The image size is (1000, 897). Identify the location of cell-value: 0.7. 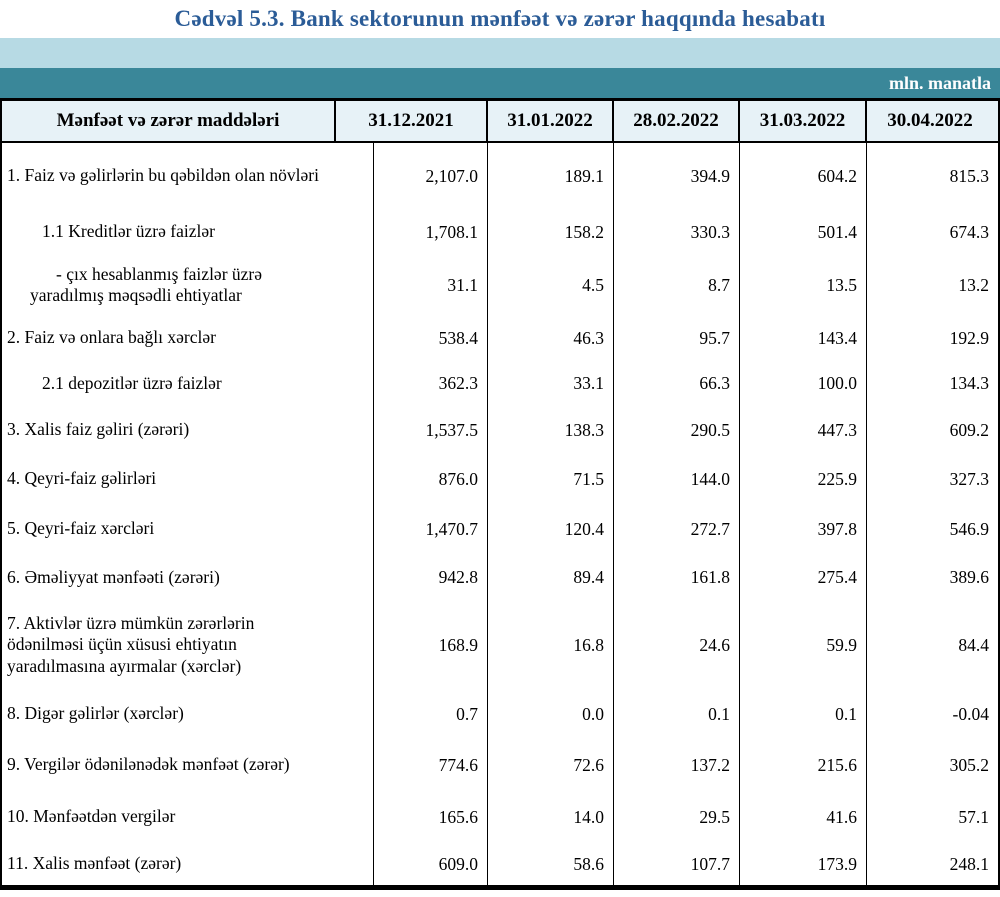
(431, 714).